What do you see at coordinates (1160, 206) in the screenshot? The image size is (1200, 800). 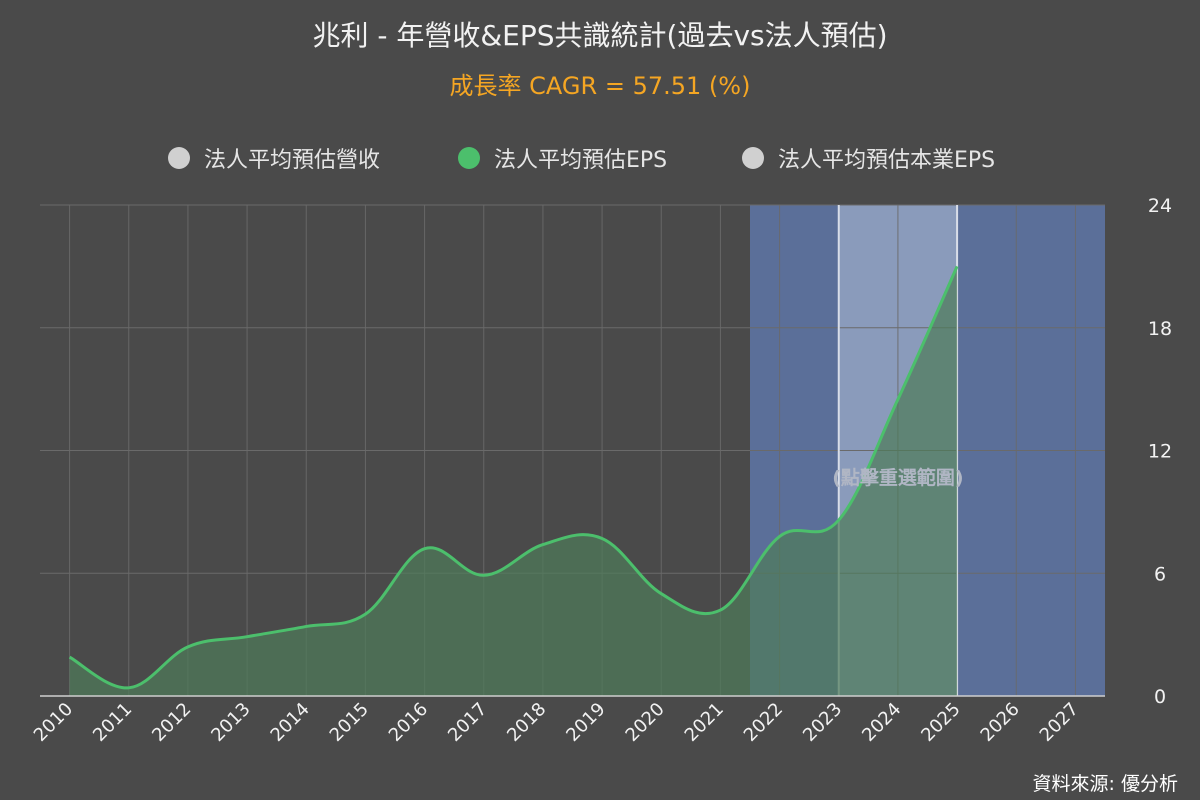 I see `y-tick-label: 24` at bounding box center [1160, 206].